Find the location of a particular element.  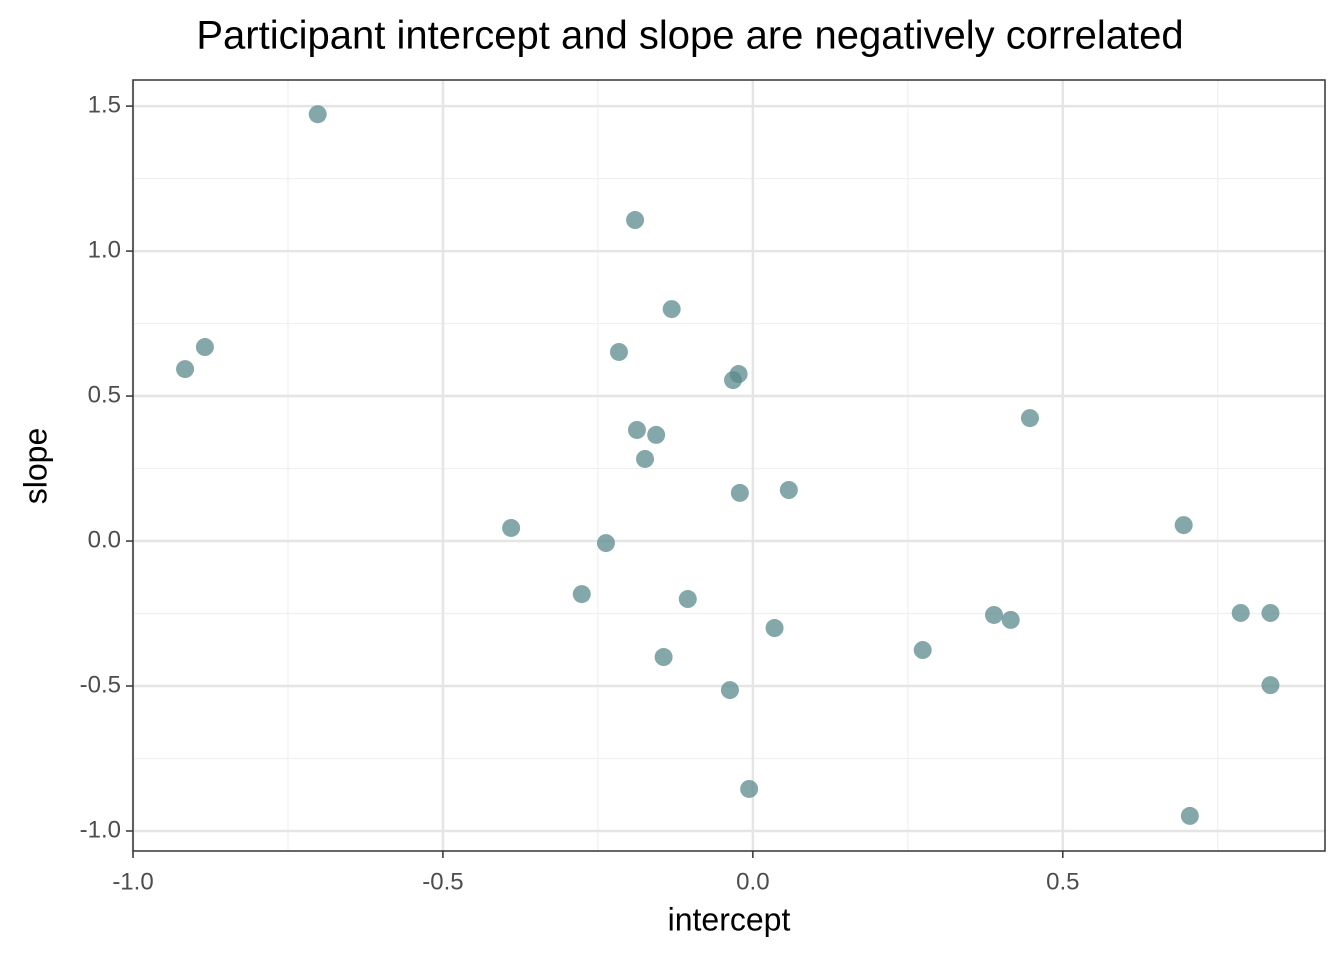

x-tick-label: -1.0 is located at coordinates (132, 881).